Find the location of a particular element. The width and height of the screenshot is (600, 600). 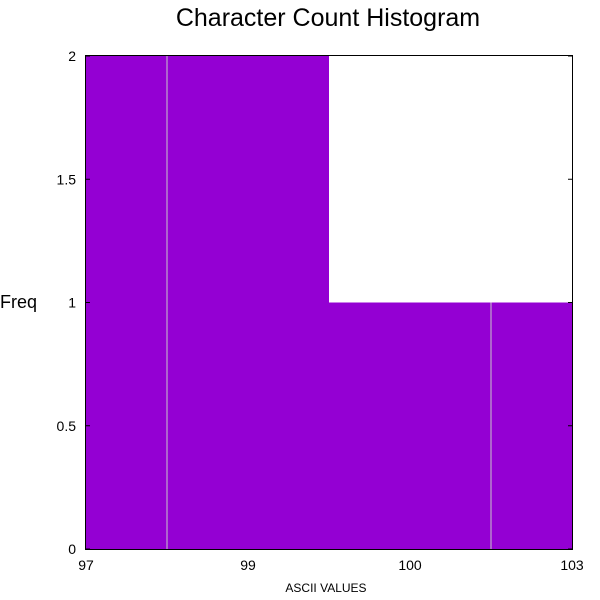

x-axis-ticks: 97 99 100 103 is located at coordinates (331, 565).